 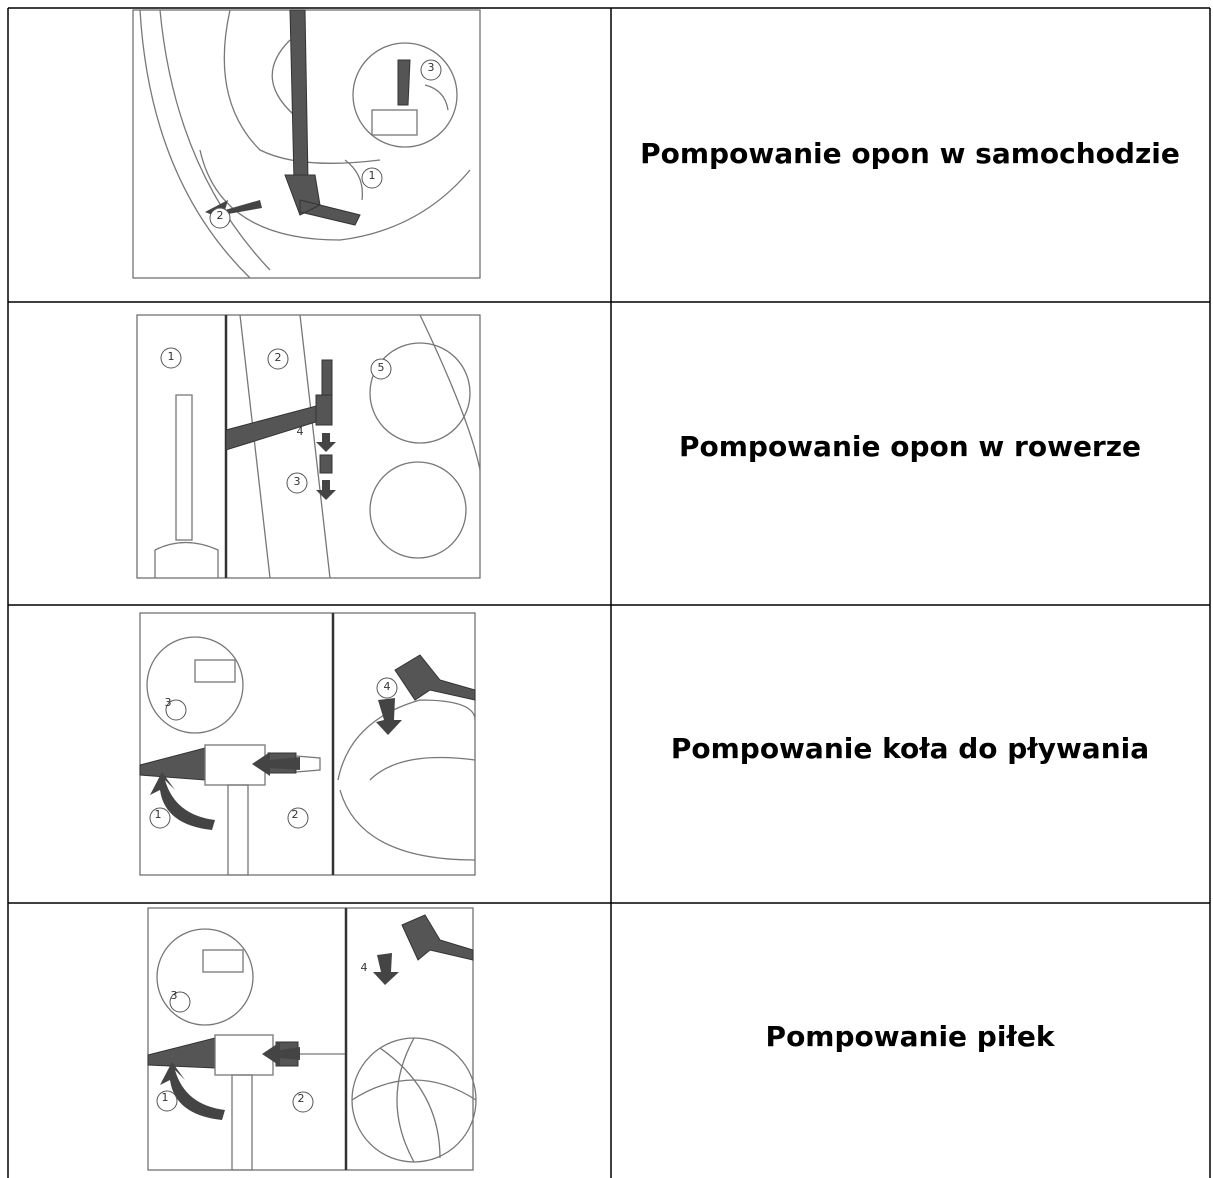 What do you see at coordinates (910, 153) in the screenshot?
I see `row-label: Pompowanie opon w samochodzie` at bounding box center [910, 153].